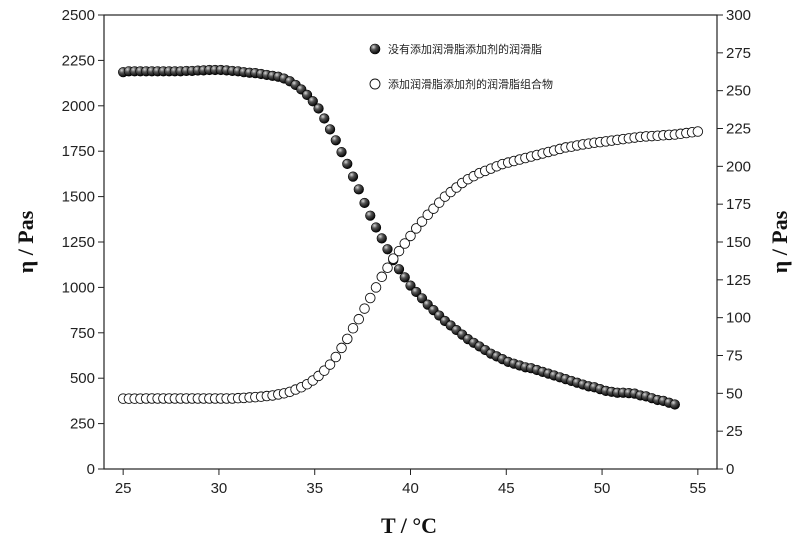 The image size is (800, 547). I want to click on x-tick-label: 30, so click(219, 488).